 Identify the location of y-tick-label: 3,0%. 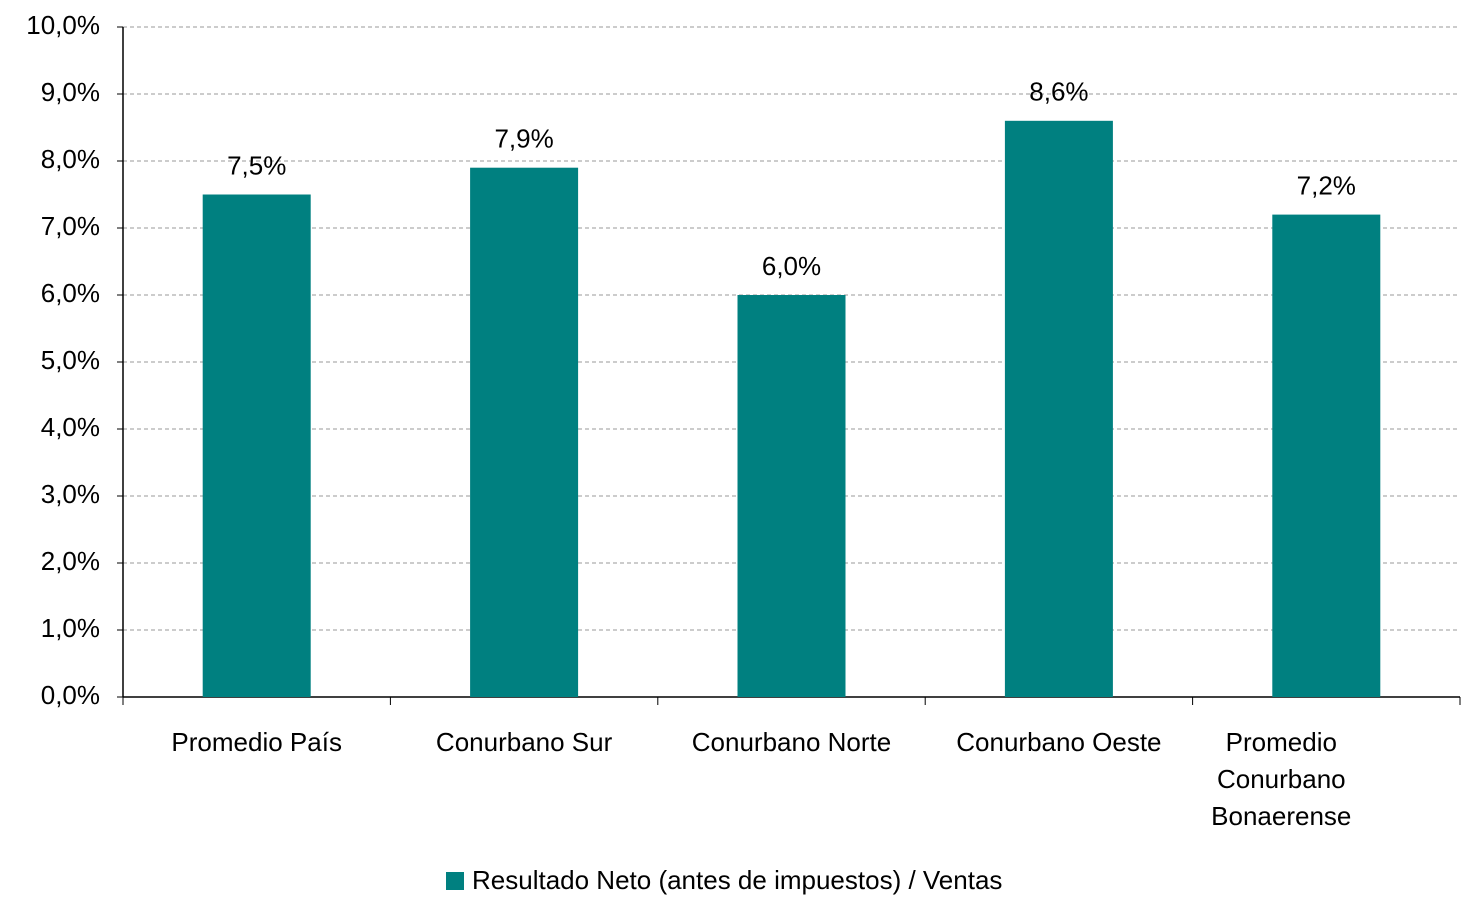
(70, 494).